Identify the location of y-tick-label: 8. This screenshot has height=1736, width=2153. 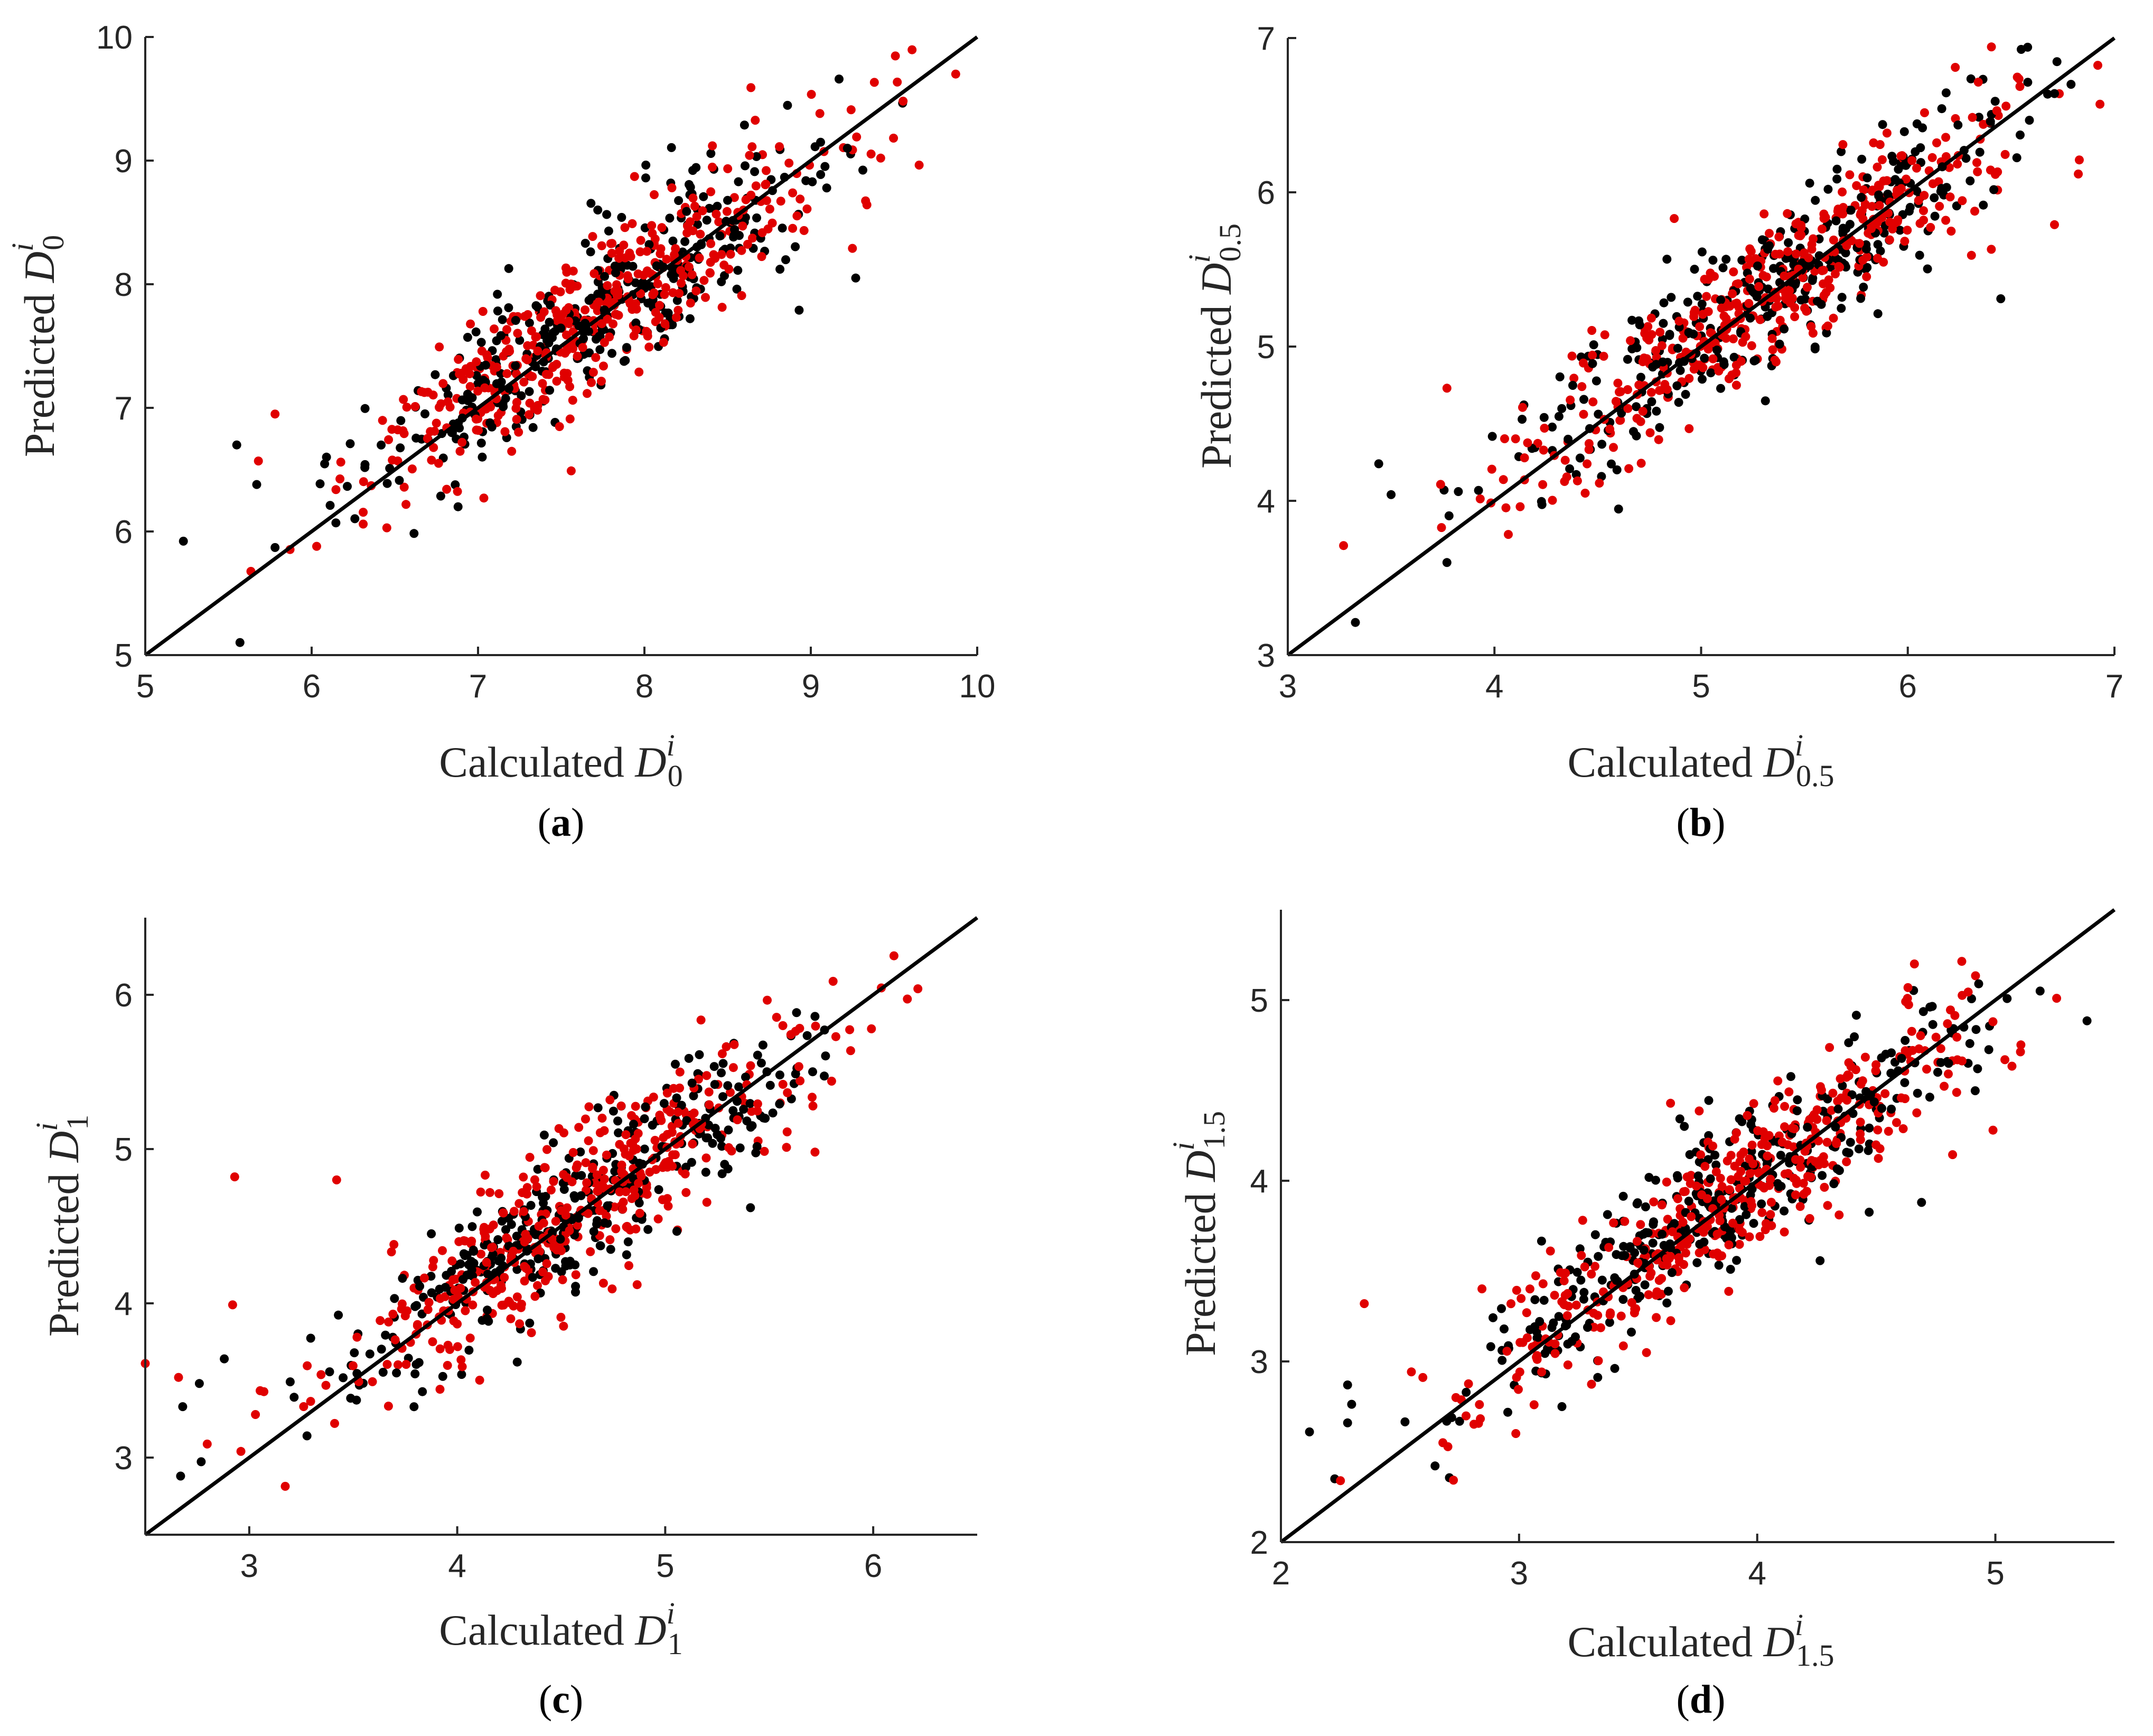
(124, 285).